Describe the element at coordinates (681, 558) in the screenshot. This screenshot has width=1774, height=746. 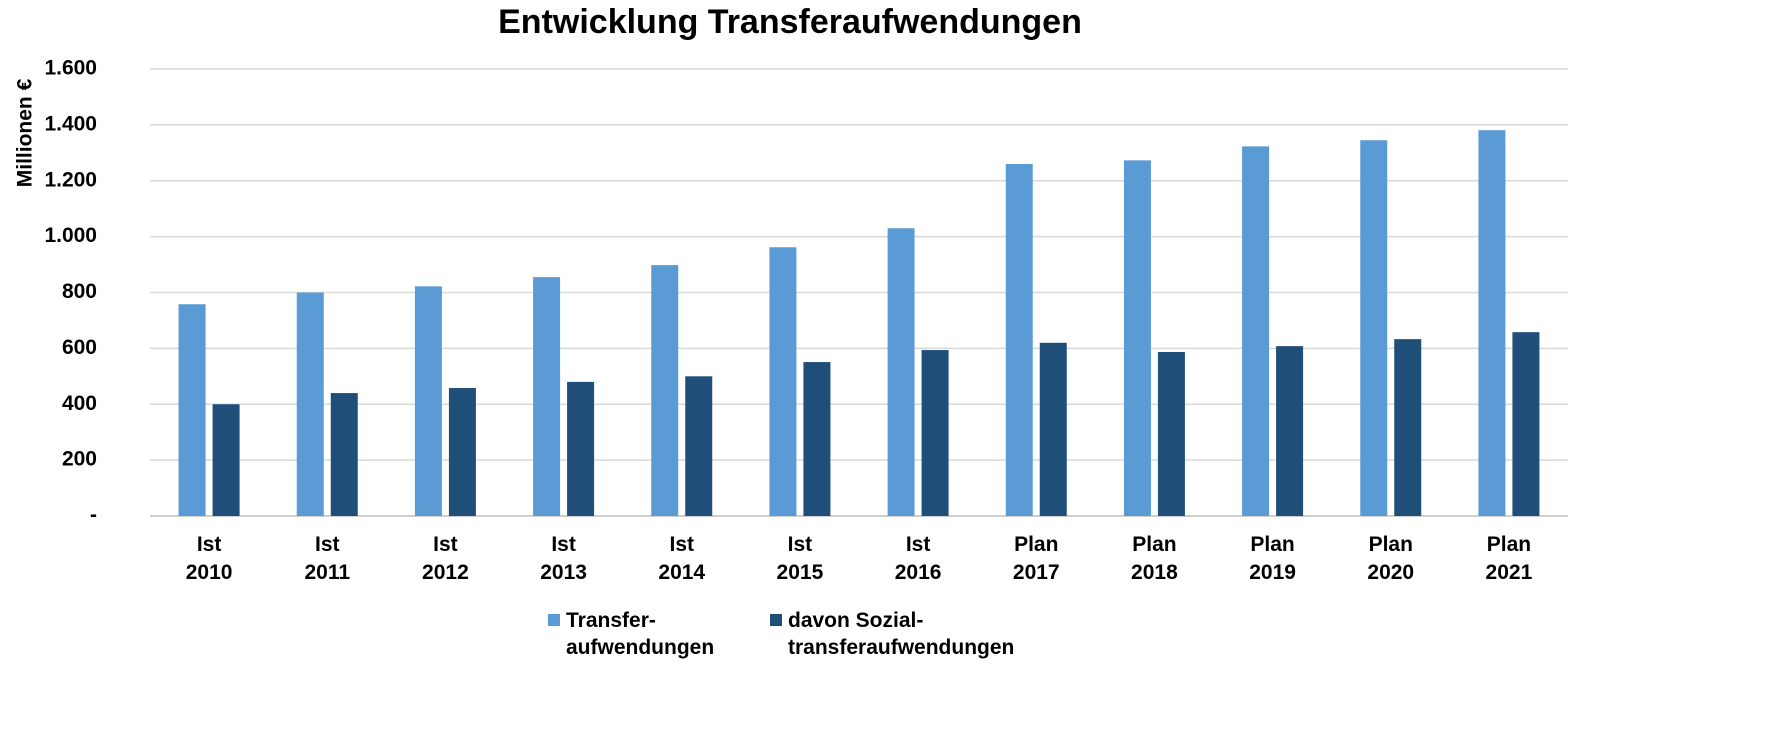
I see `x-tick-label: Ist 2014` at that location.